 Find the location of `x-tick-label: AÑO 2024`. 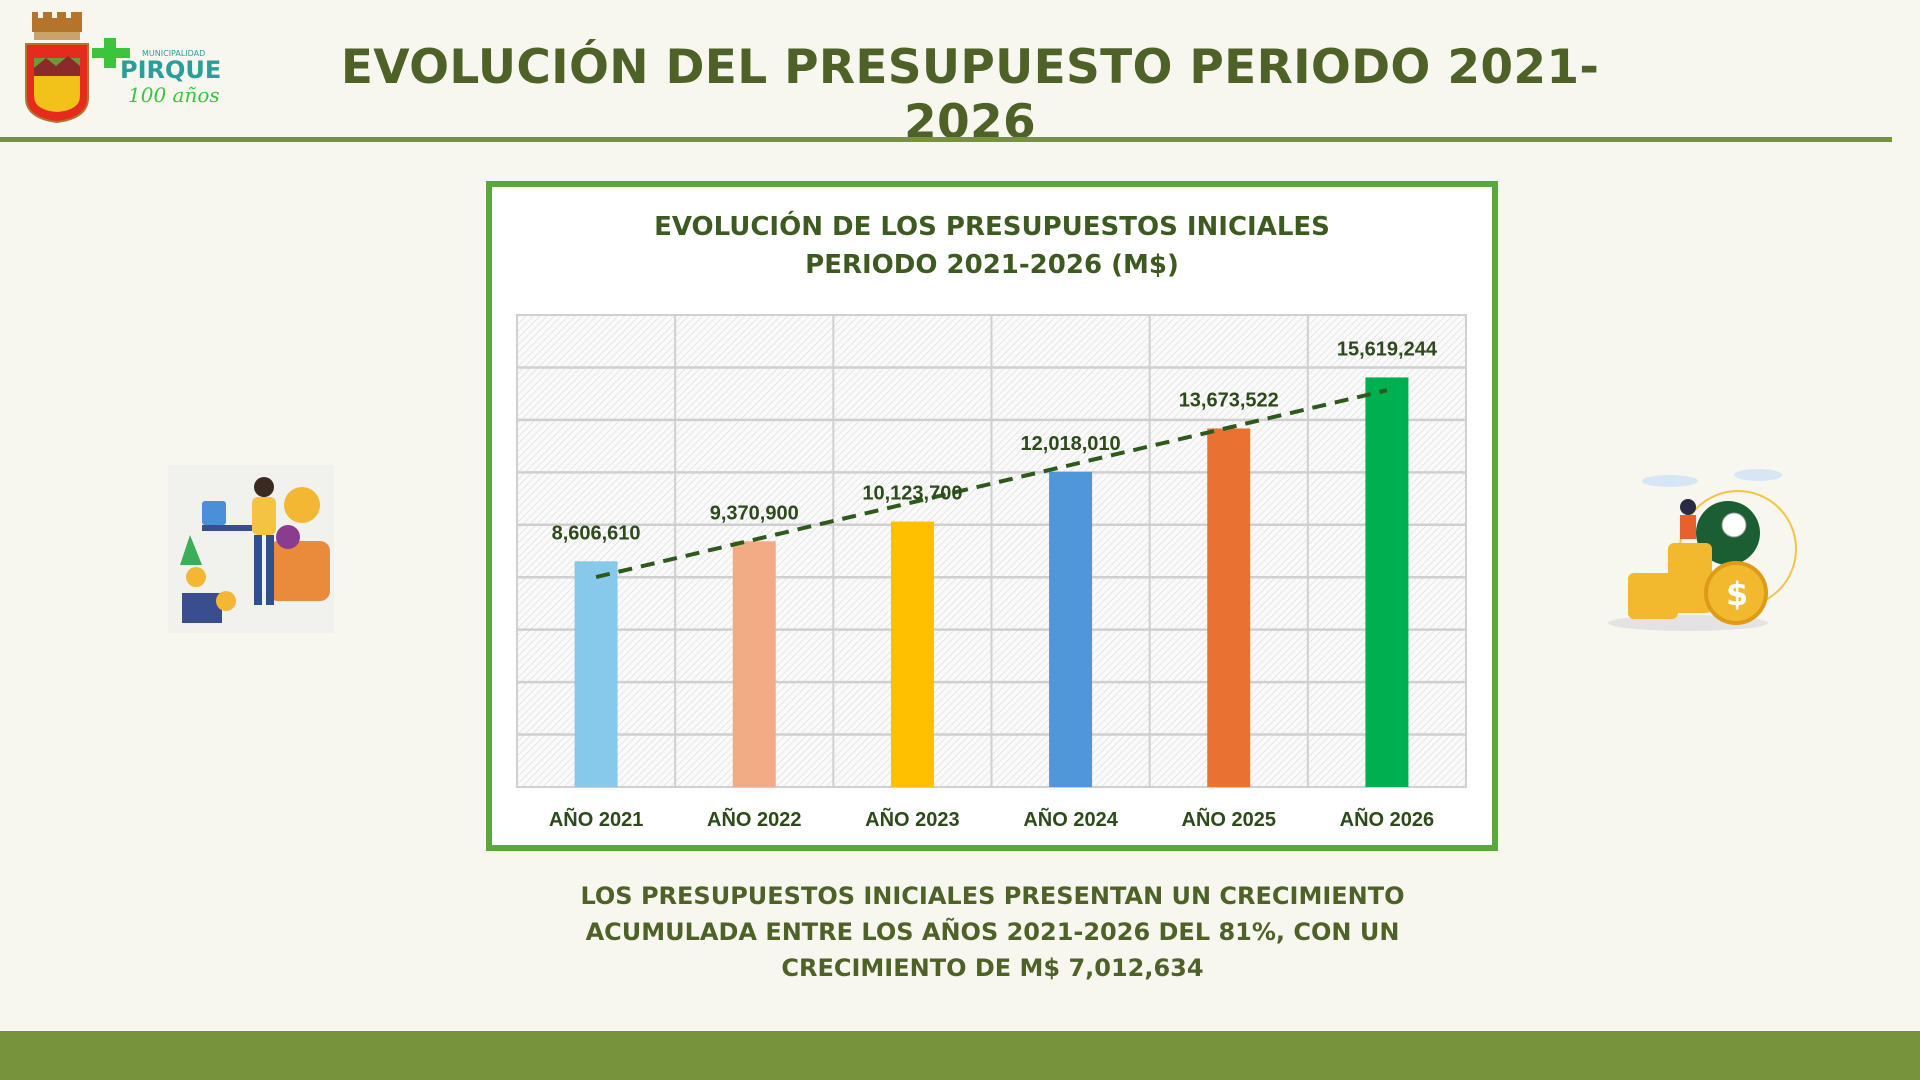

x-tick-label: AÑO 2024 is located at coordinates (1070, 819).